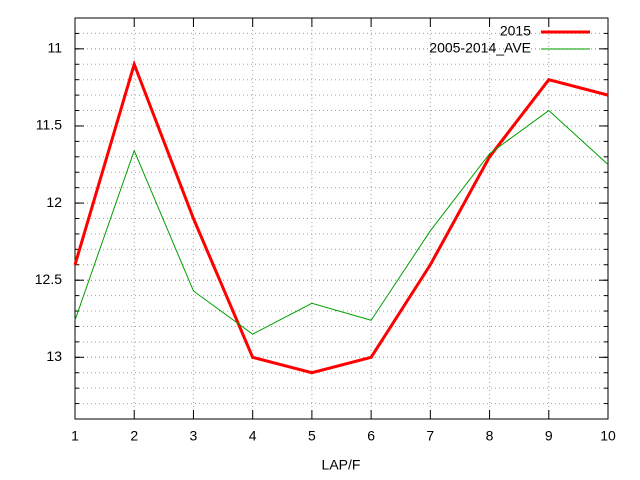 The height and width of the screenshot is (480, 640). Describe the element at coordinates (54, 202) in the screenshot. I see `y-tick-label: 12` at that location.